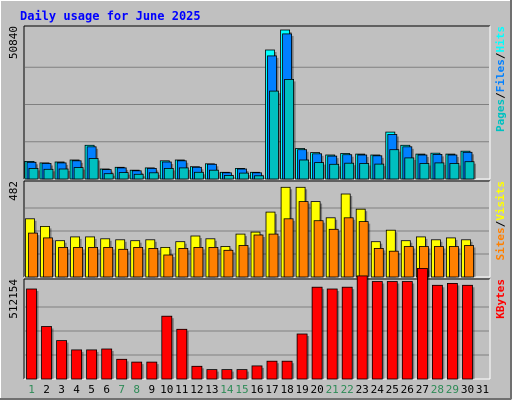  I want to click on y-max-label: 482, so click(13, 191).